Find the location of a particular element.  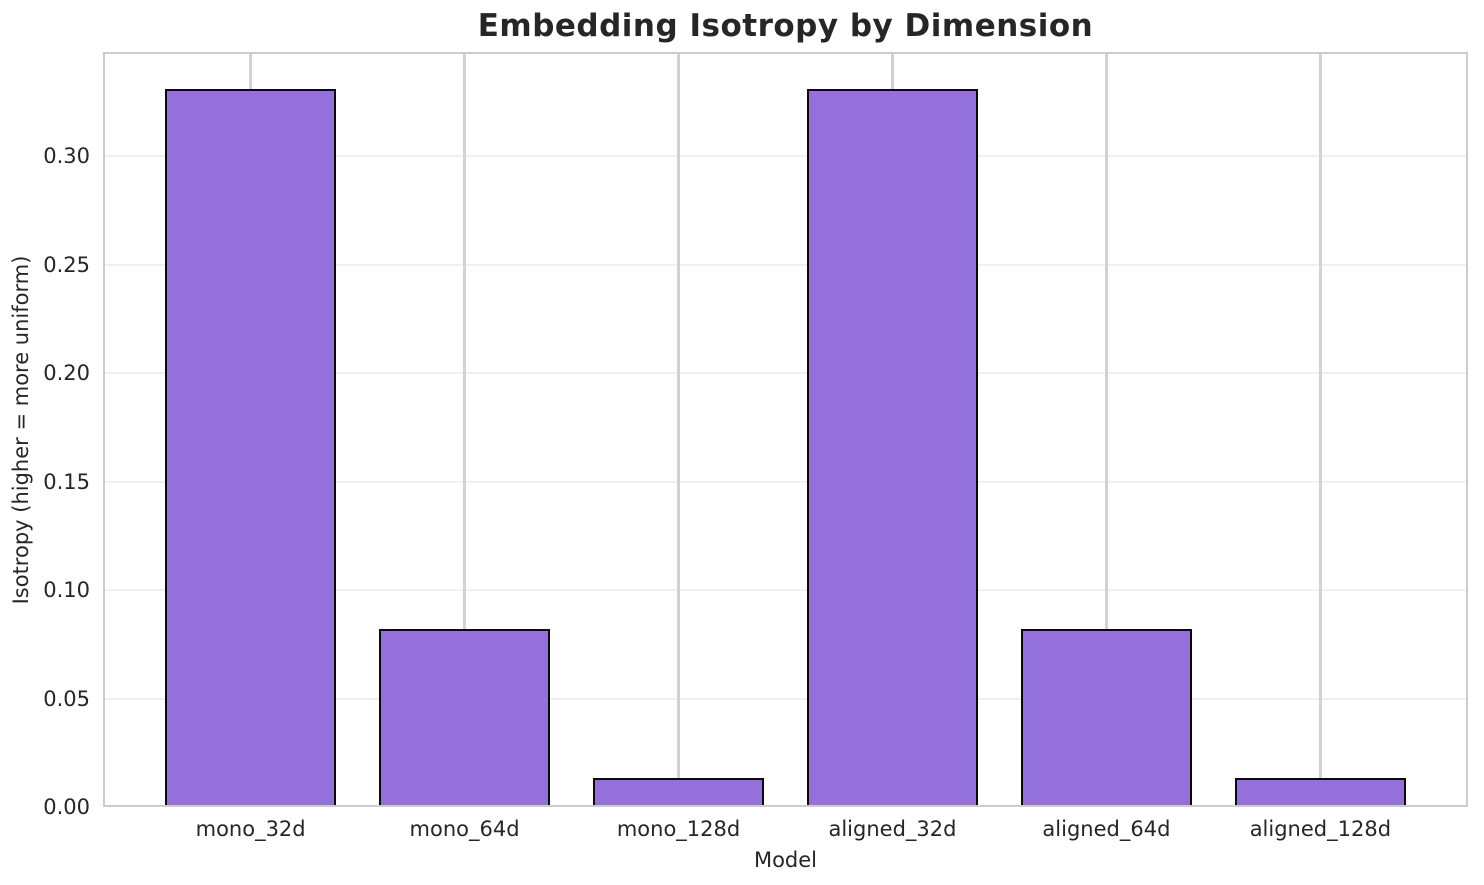

x-tick-label-aligned_32d: aligned_32d is located at coordinates (892, 829).